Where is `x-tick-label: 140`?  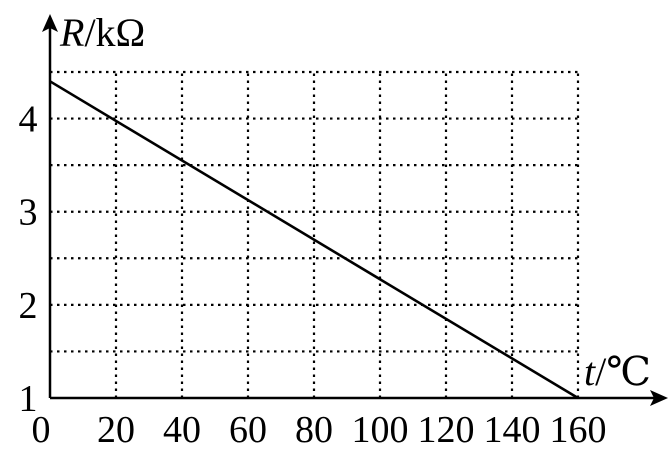
x-tick-label: 140 is located at coordinates (512, 429).